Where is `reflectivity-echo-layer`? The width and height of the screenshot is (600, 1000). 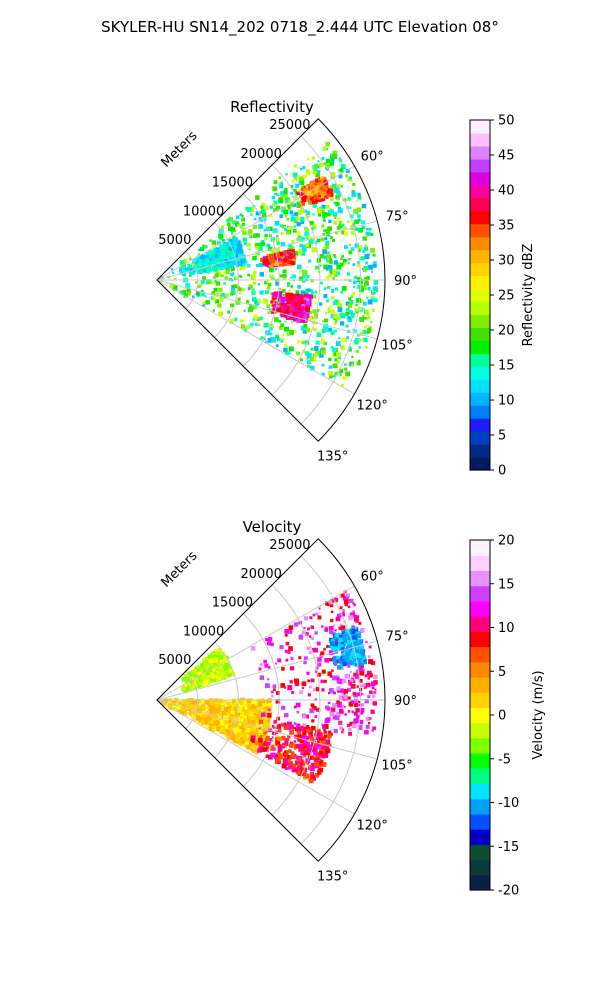
reflectivity-echo-layer is located at coordinates (269, 264).